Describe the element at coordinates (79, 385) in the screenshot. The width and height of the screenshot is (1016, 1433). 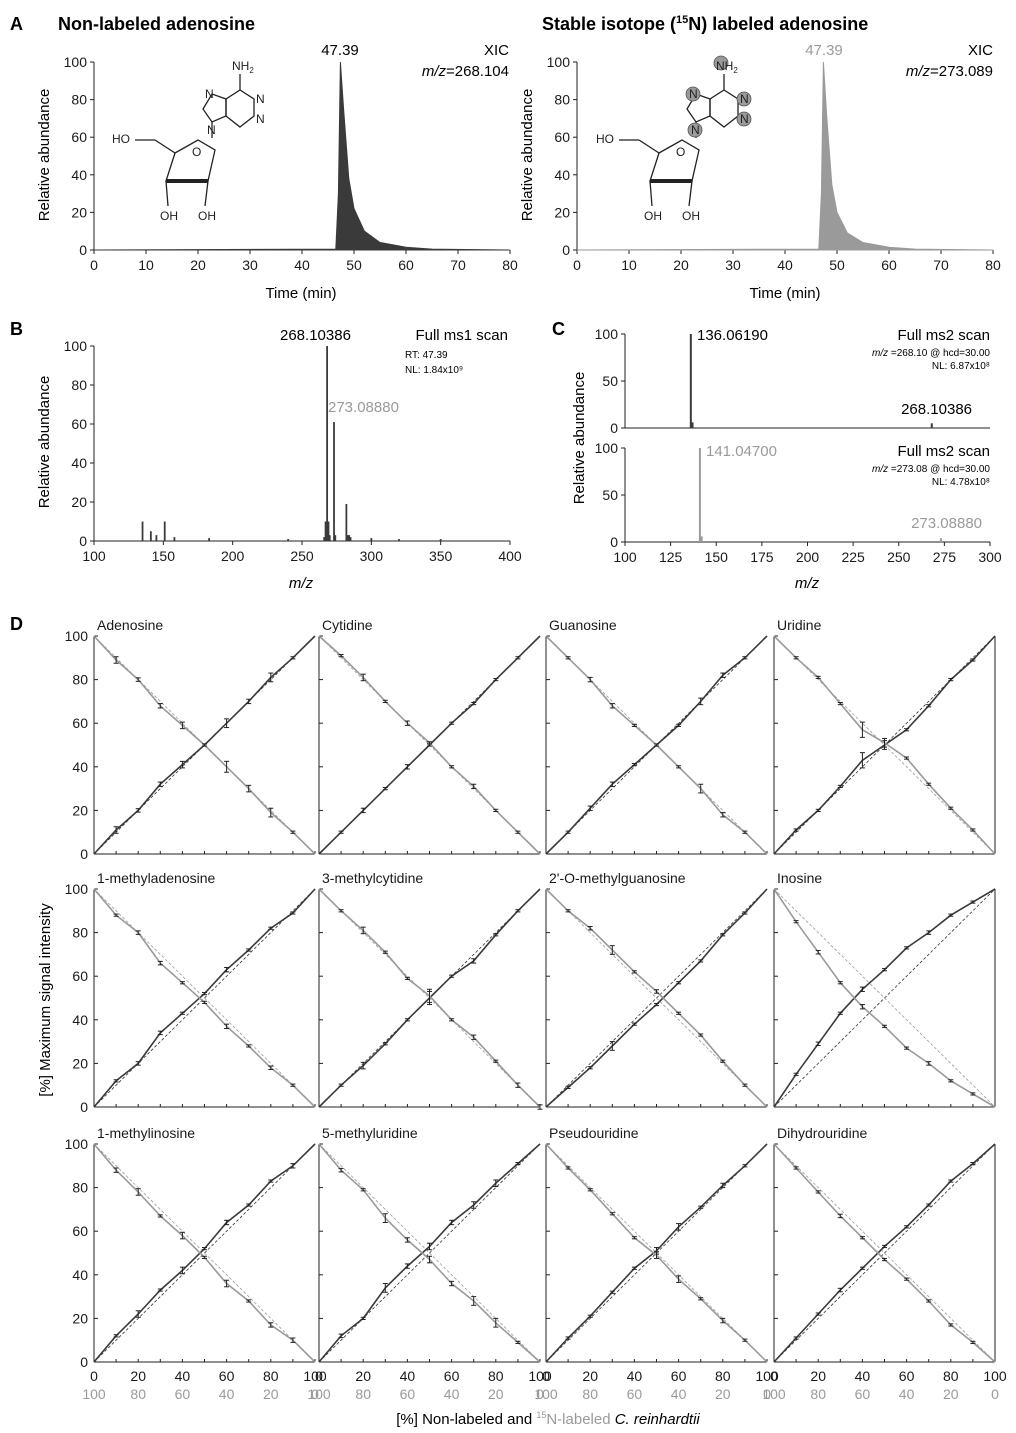
I see `b-ytick-label: 80` at that location.